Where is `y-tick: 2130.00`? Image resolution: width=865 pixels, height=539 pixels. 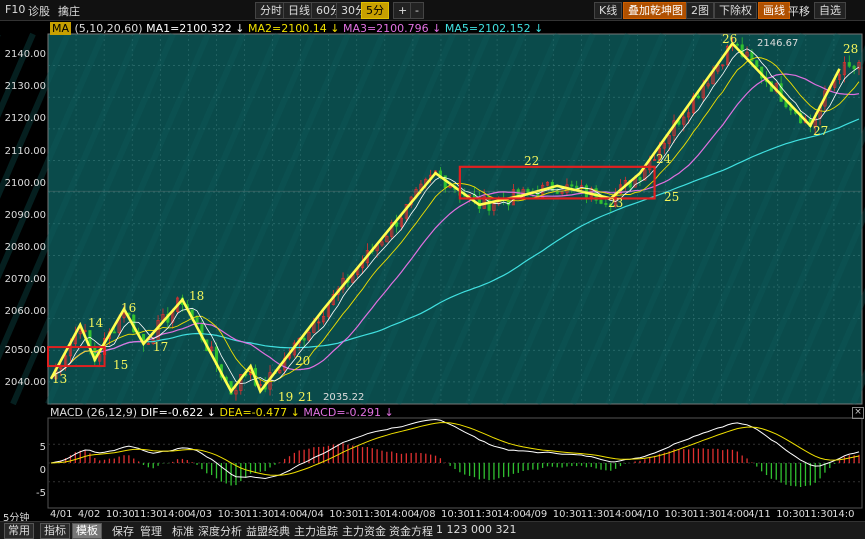
y-tick: 2130.00 is located at coordinates (25, 86).